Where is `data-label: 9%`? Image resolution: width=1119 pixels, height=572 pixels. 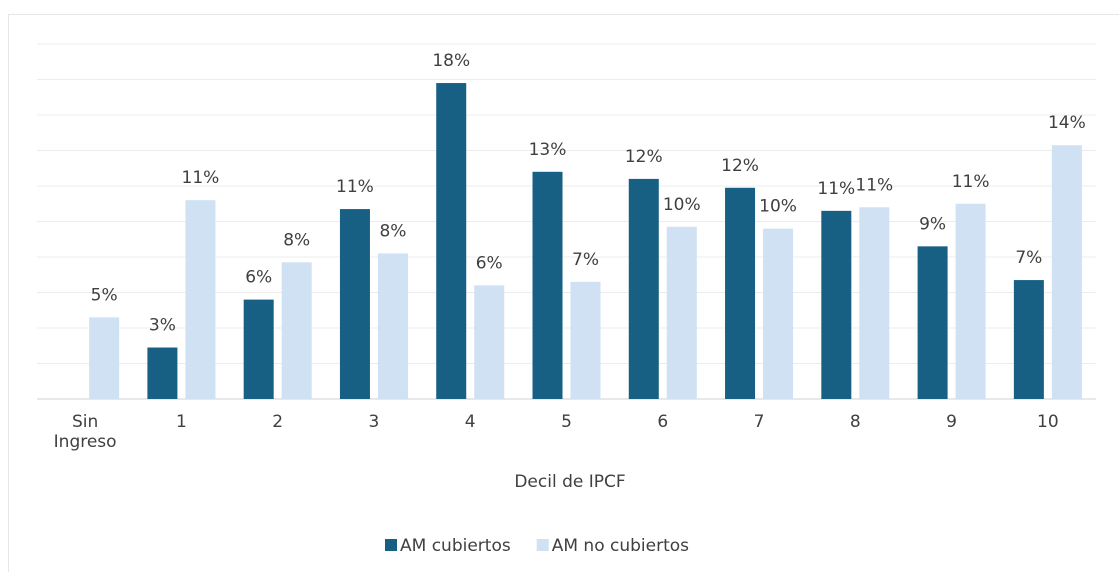 data-label: 9% is located at coordinates (932, 224).